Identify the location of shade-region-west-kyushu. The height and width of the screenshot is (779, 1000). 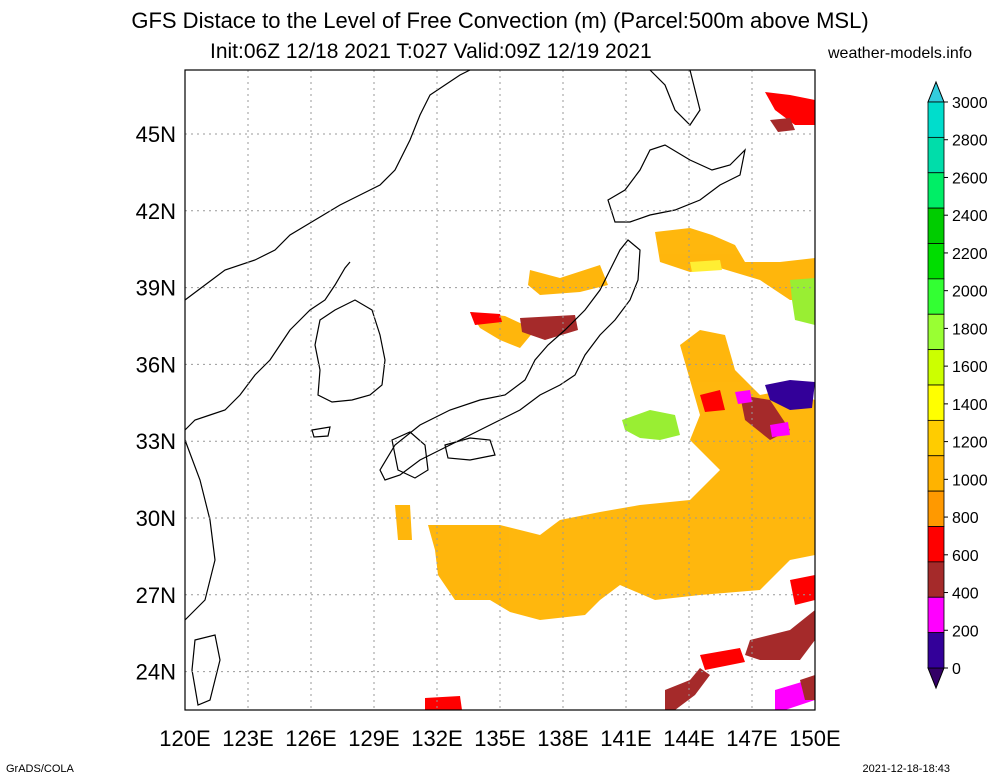
(403, 522).